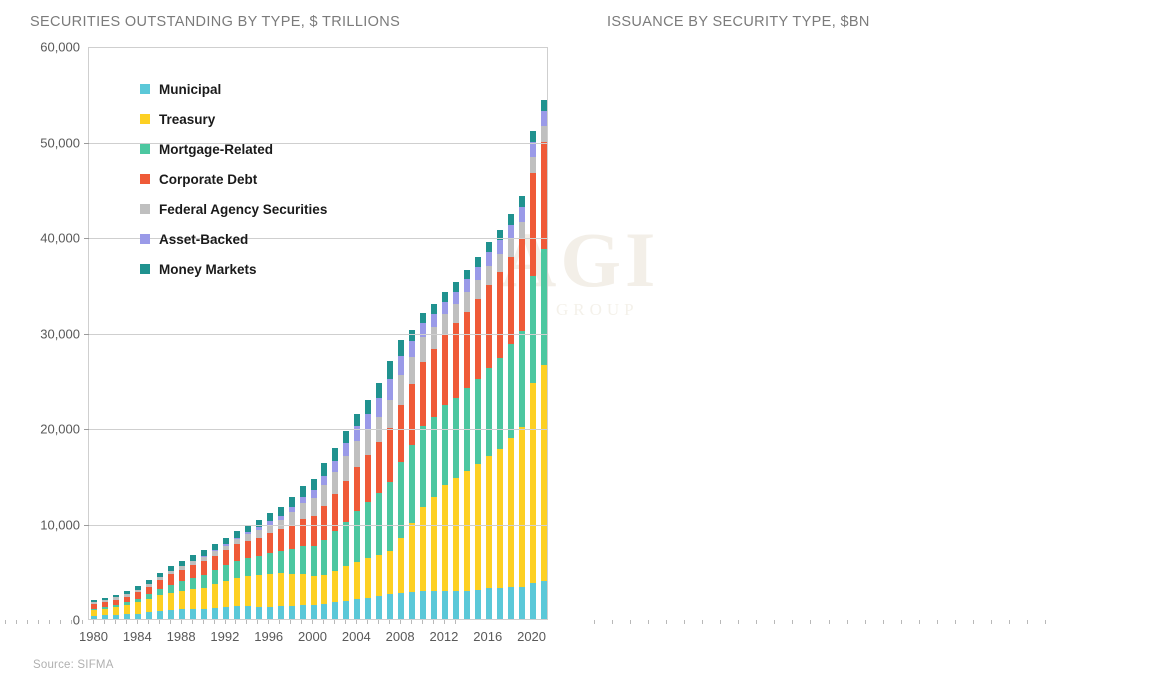 Image resolution: width=1169 pixels, height=686 pixels. What do you see at coordinates (86, 525) in the screenshot?
I see `y-tick-mark` at bounding box center [86, 525].